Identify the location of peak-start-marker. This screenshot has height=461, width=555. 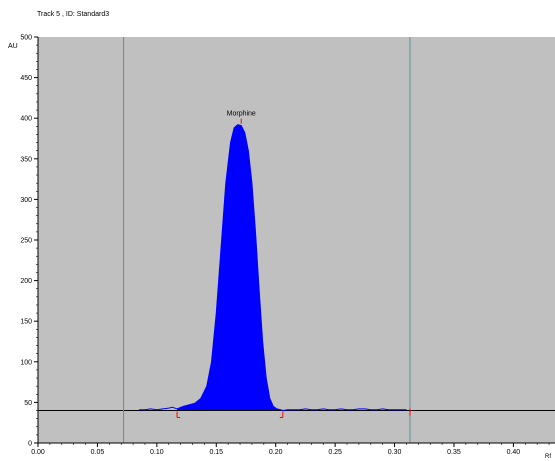
(178, 415).